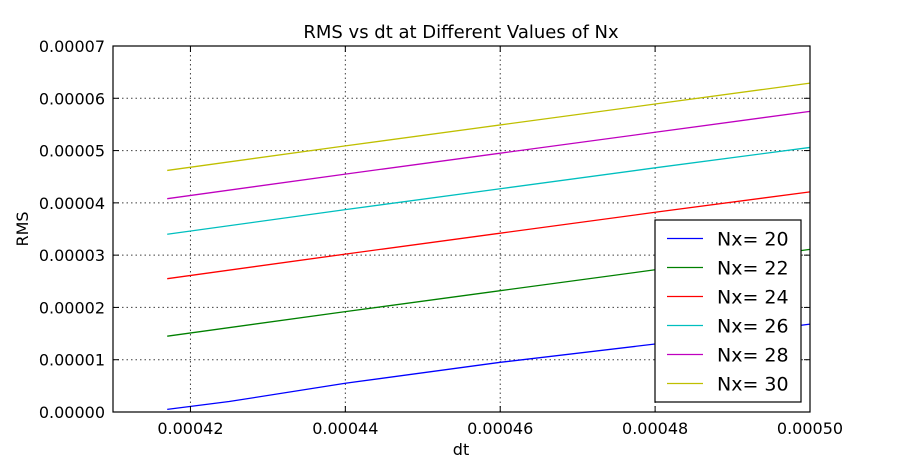 The width and height of the screenshot is (900, 459). I want to click on y-tick-label: 0.00007, so click(72, 46).